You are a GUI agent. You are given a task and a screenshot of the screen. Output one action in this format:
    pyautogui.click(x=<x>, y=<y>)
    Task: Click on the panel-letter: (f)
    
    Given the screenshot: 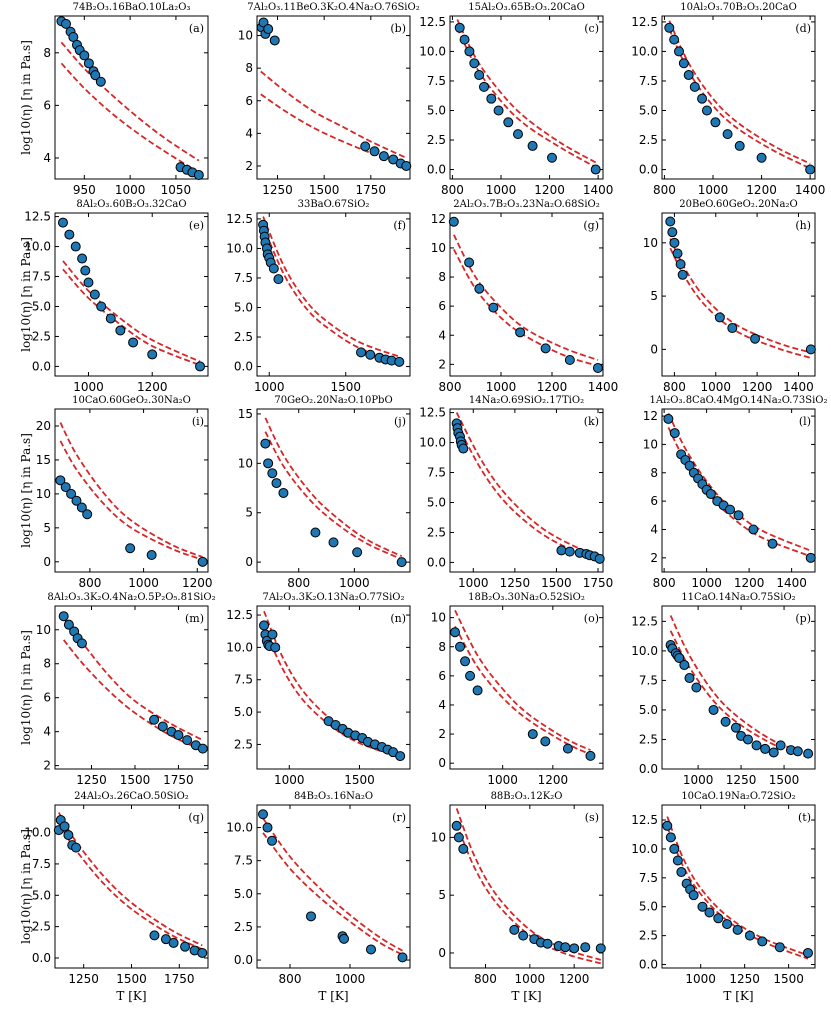 What is the action you would take?
    pyautogui.click(x=399, y=225)
    